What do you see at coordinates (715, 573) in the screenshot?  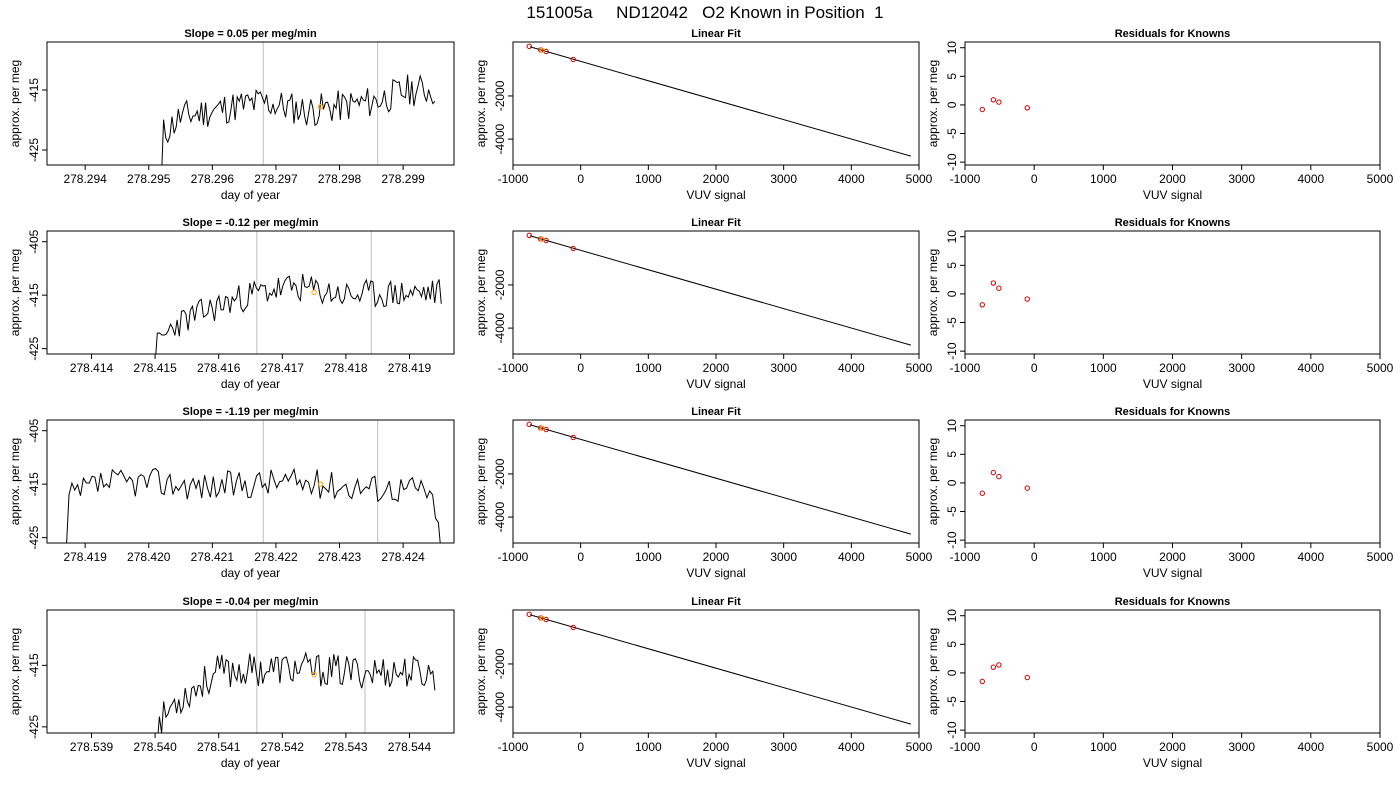 I see `row3-fit-xlabel: VUV signal` at bounding box center [715, 573].